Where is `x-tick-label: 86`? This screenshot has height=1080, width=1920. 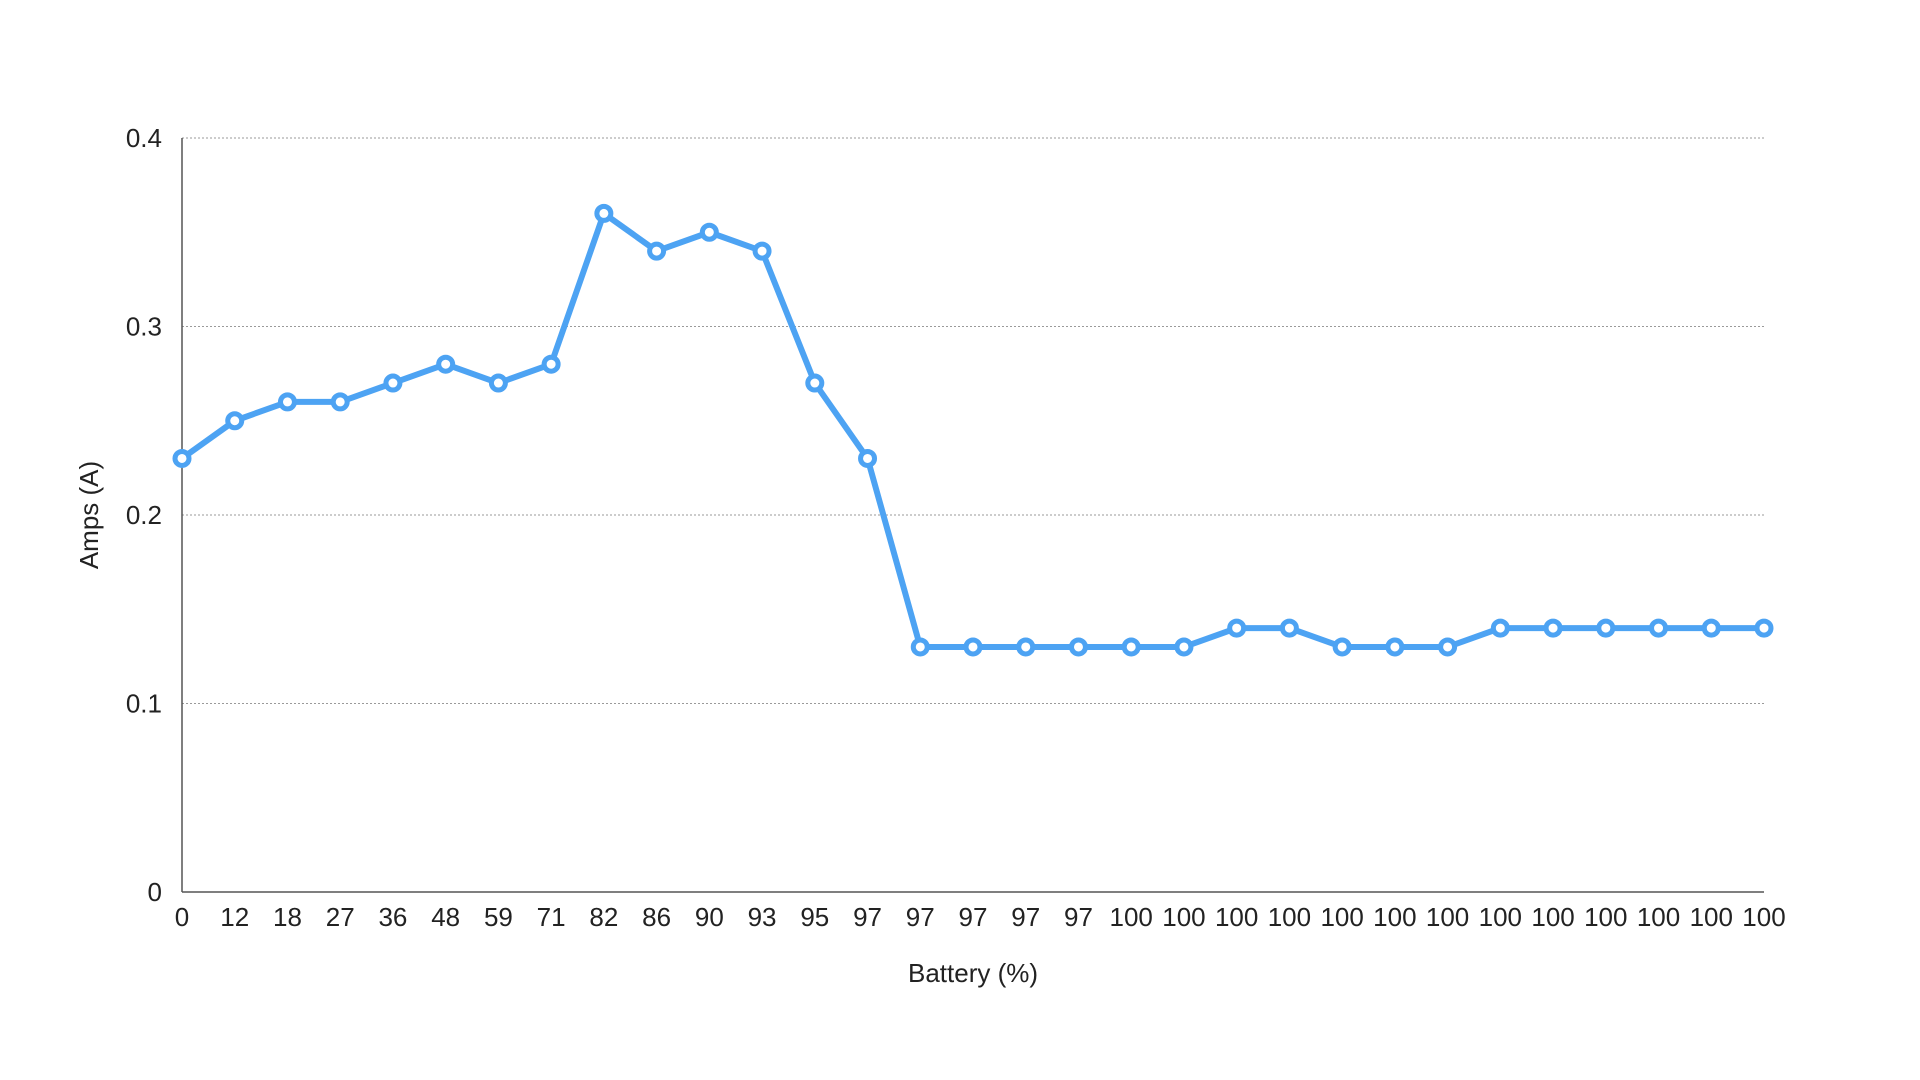 x-tick-label: 86 is located at coordinates (656, 917).